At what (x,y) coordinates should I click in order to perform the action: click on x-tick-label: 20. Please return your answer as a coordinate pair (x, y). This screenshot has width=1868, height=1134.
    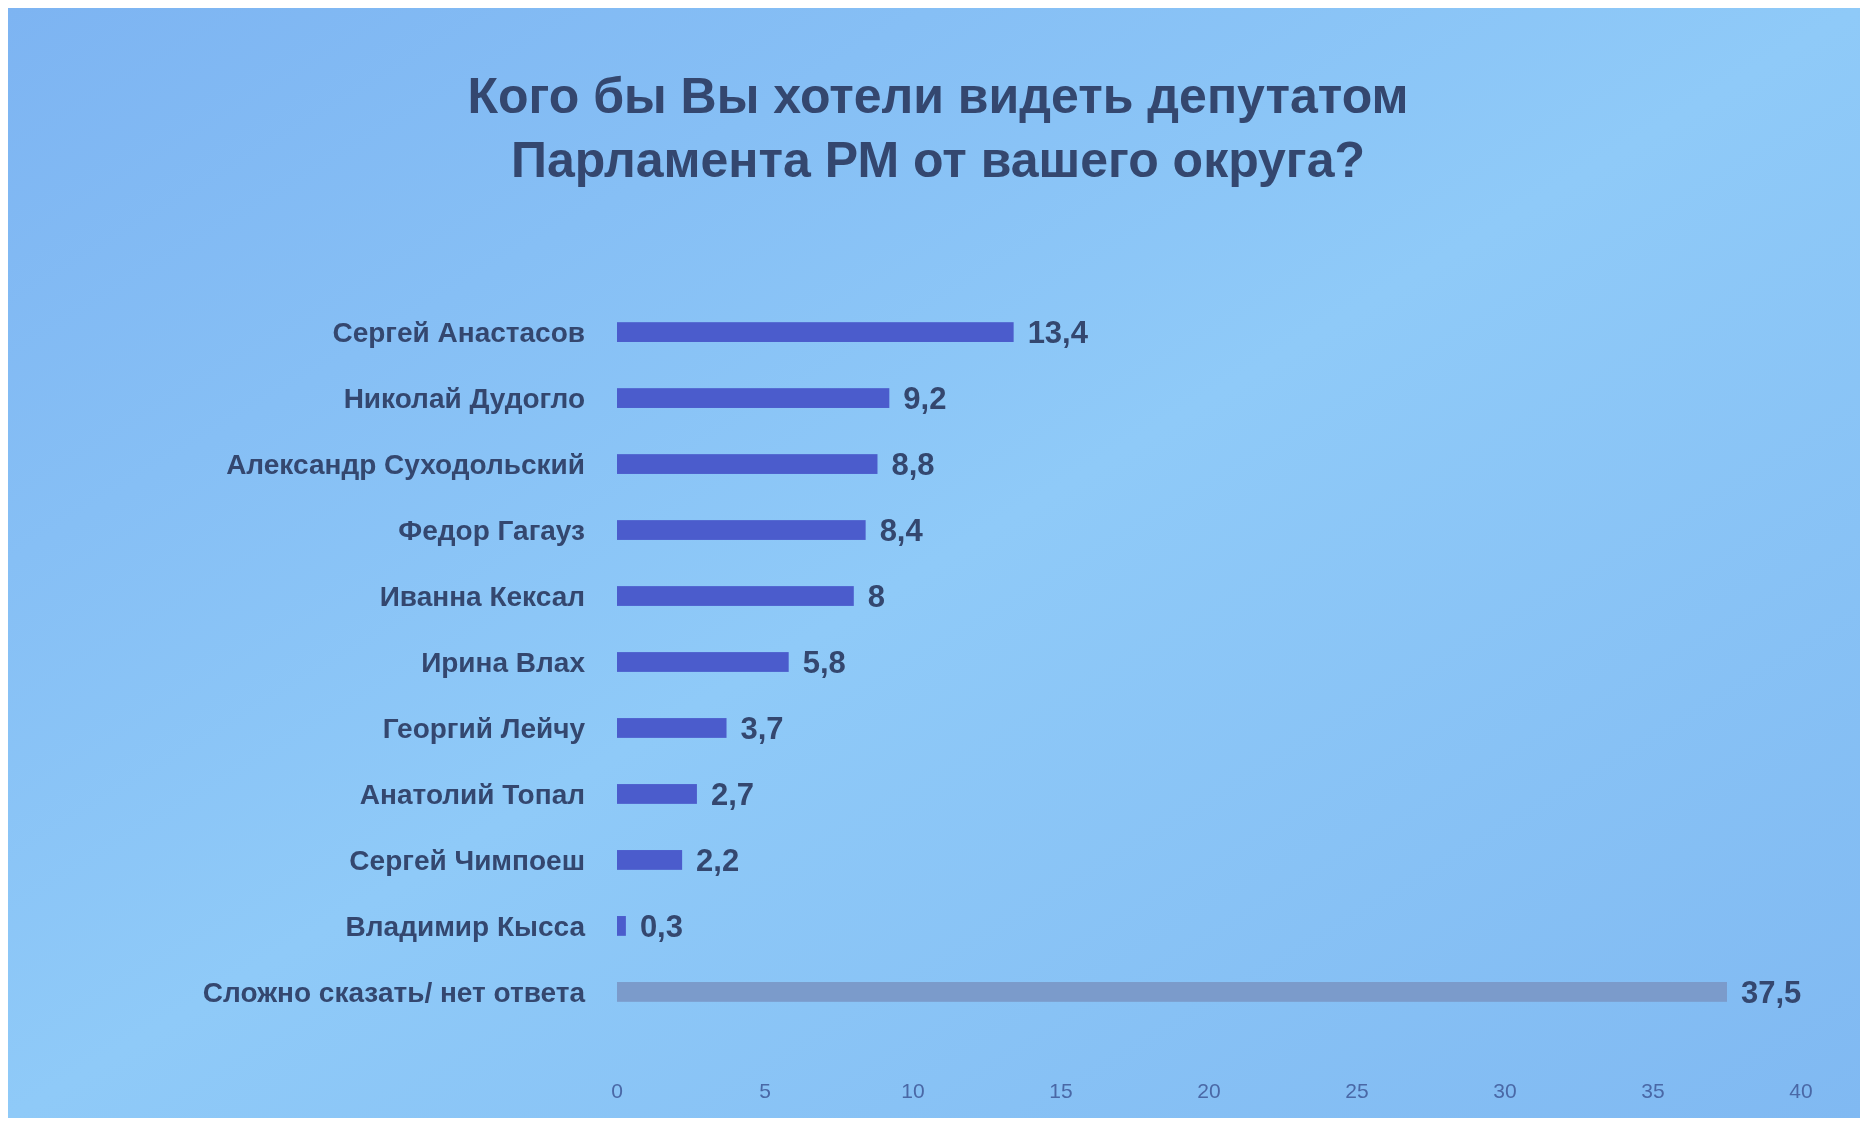
    Looking at the image, I should click on (1209, 1090).